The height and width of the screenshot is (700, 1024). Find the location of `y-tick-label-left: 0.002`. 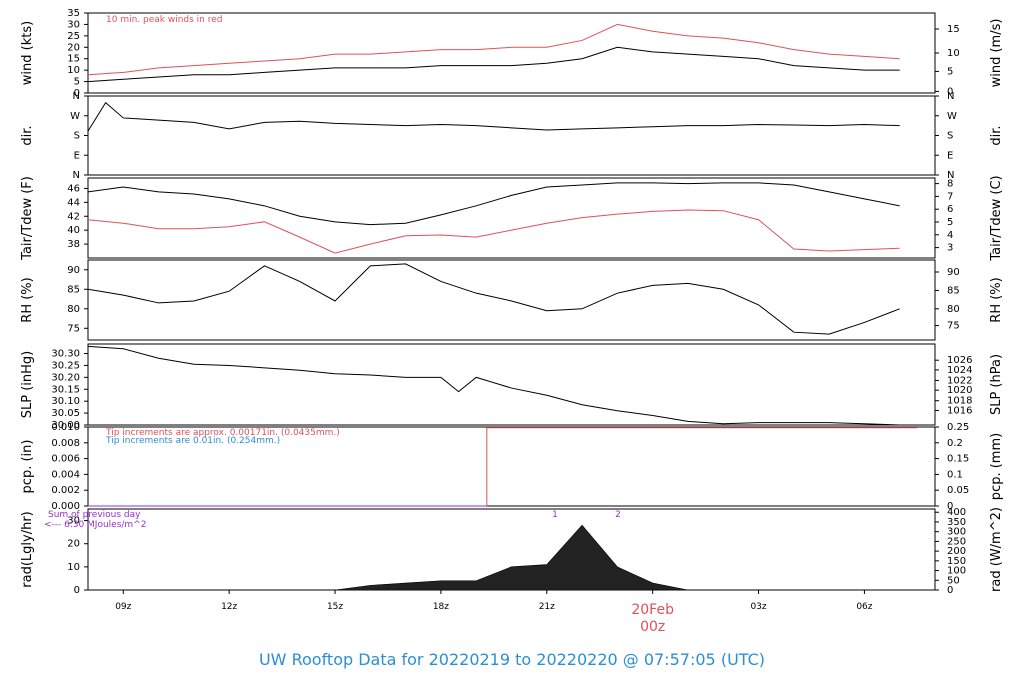

y-tick-label-left: 0.002 is located at coordinates (65, 490).